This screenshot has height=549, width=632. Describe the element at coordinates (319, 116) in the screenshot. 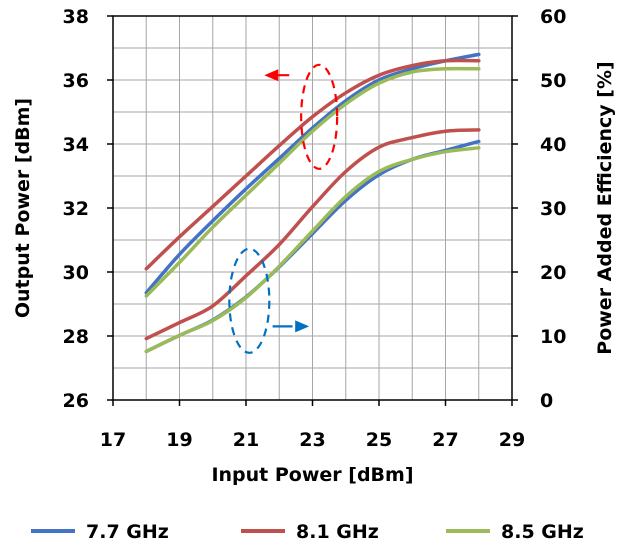

I see `pout-marker-ellipse` at that location.